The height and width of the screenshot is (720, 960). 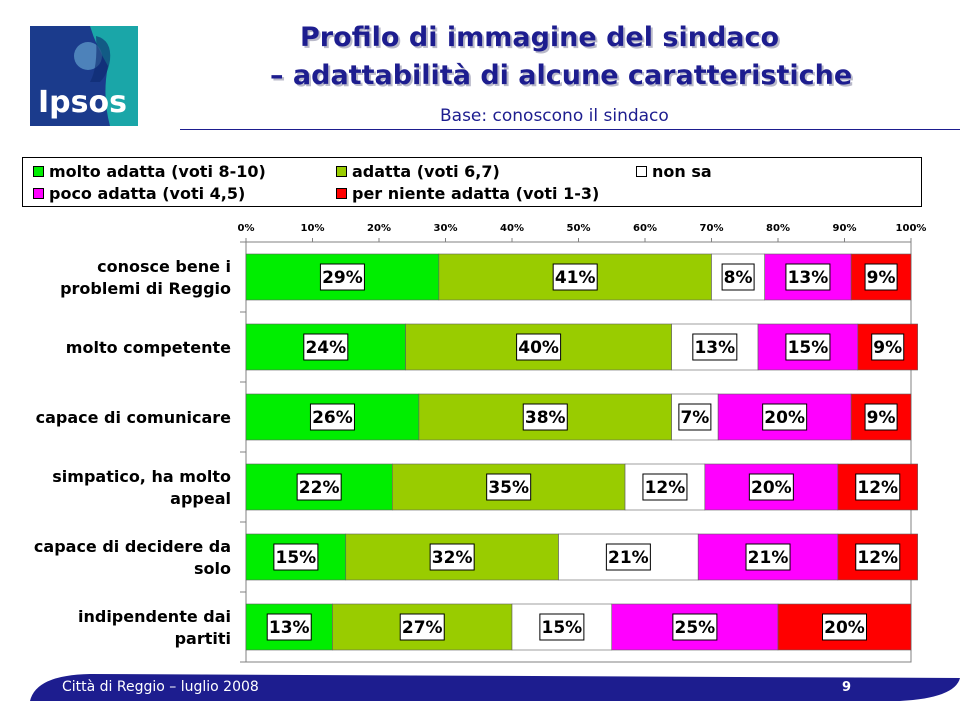 I want to click on category-label: indipendente dai, so click(x=154, y=616).